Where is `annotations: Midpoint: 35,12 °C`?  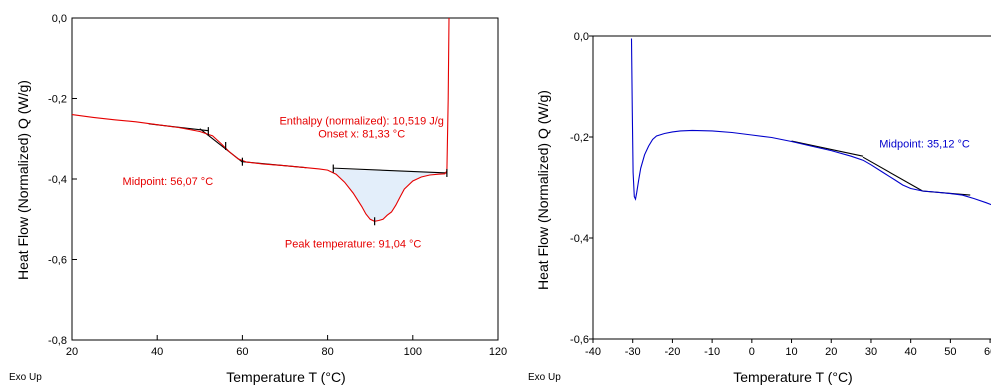 annotations: Midpoint: 35,12 °C is located at coordinates (924, 145).